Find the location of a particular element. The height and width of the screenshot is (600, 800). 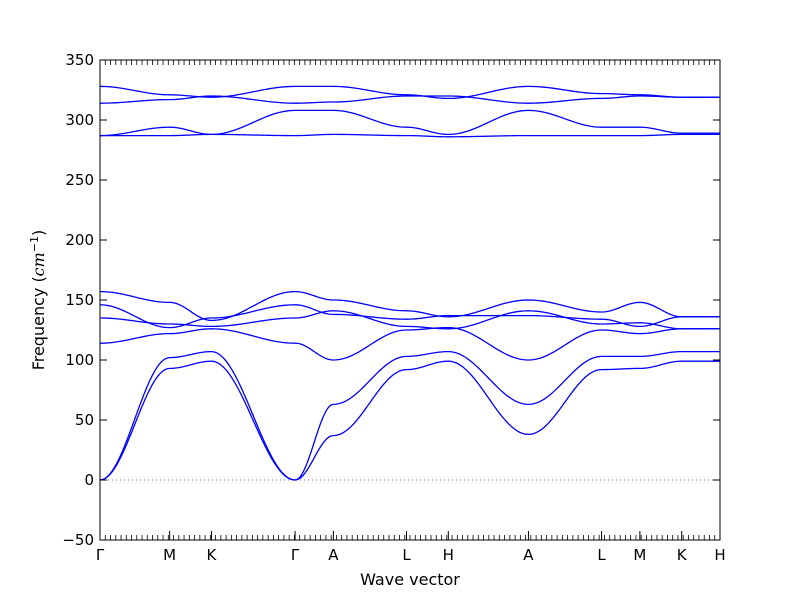

y-axis-label: Frequency (cm−1) is located at coordinates (38, 300).